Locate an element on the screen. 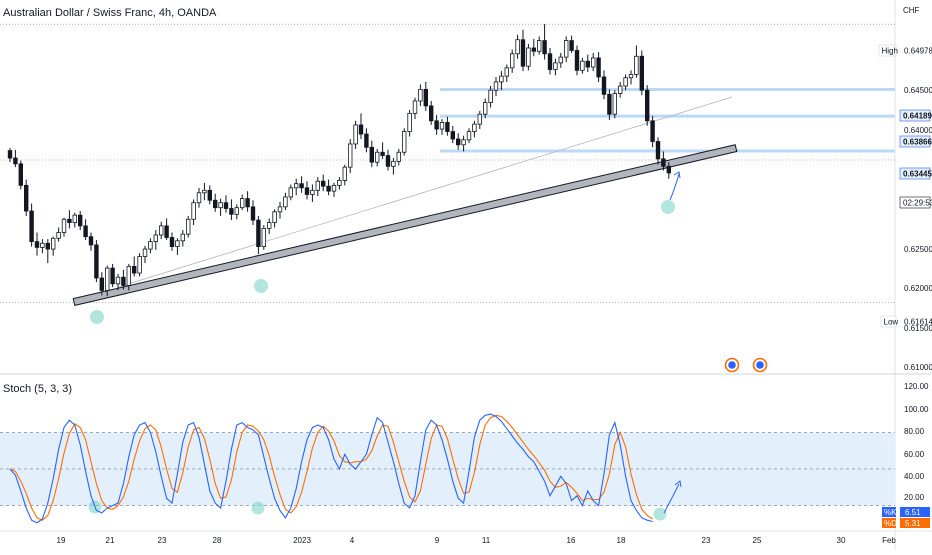 This screenshot has width=932, height=555. stoch-k-line is located at coordinates (331, 468).